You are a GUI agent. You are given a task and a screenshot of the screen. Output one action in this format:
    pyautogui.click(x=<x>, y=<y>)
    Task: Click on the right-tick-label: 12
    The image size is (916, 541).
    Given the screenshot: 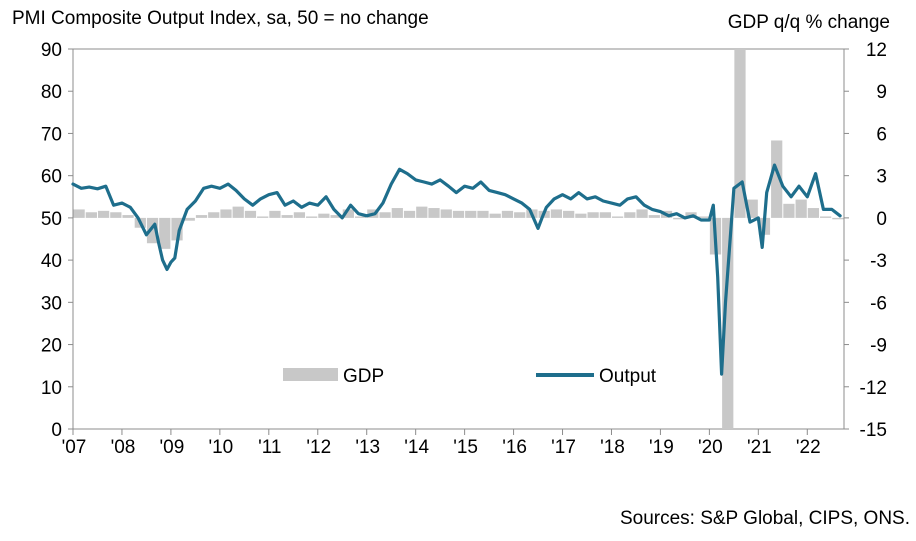 What is the action you would take?
    pyautogui.click(x=876, y=50)
    